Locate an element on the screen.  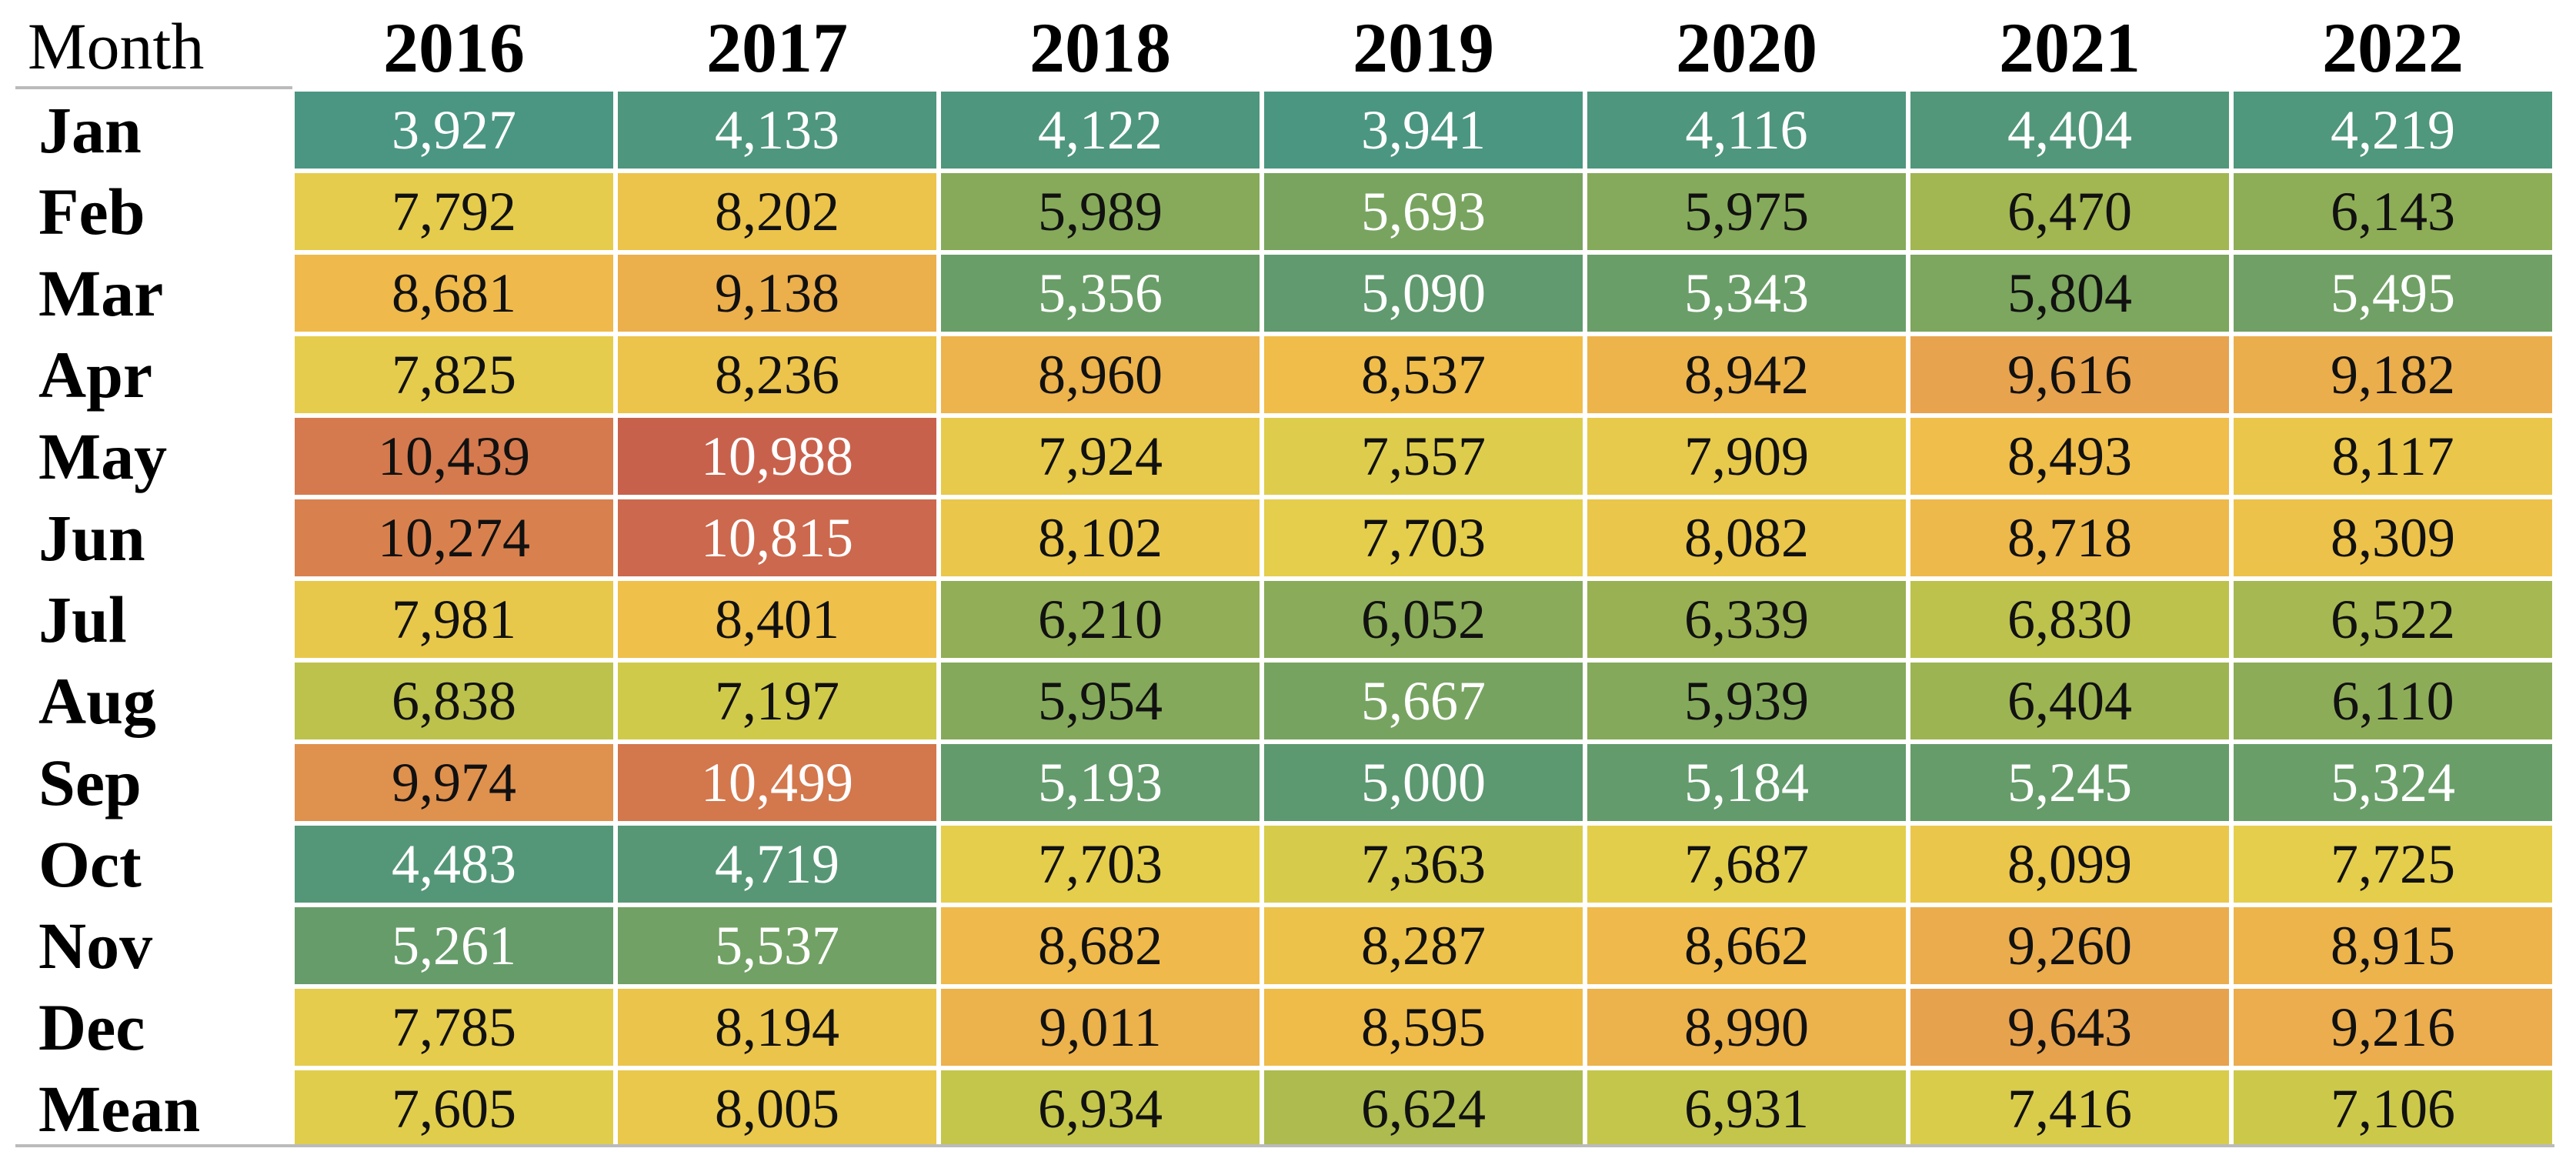
value-cell: 5,090 is located at coordinates (1424, 293).